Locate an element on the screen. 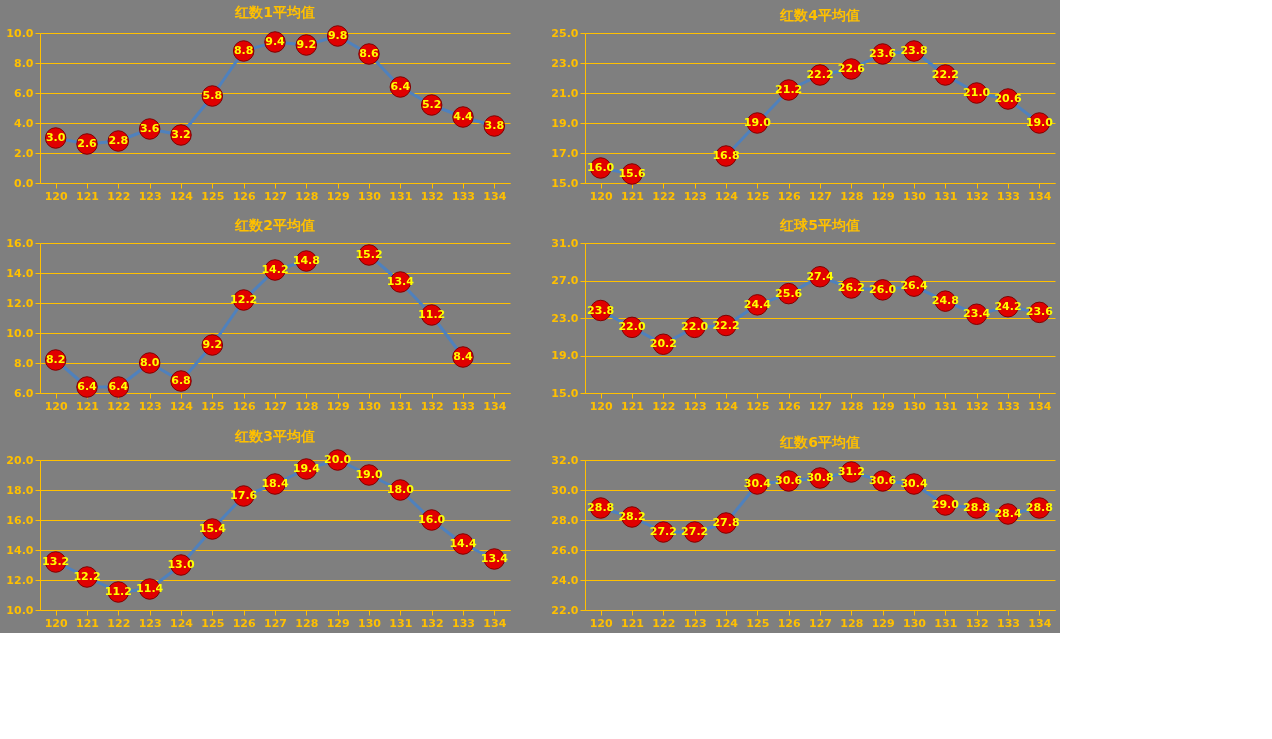  y-tick-label: 30.0 is located at coordinates (565, 490).